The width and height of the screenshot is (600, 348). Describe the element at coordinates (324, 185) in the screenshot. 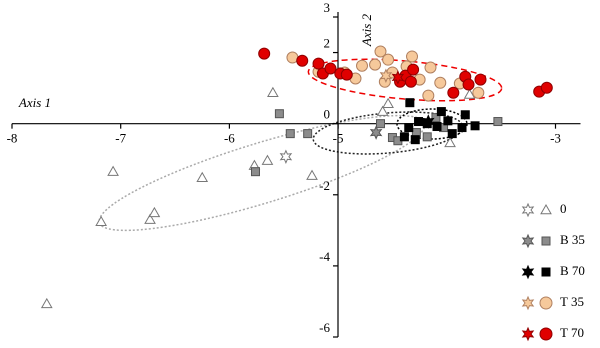

I see `y-tick-label: -2` at that location.